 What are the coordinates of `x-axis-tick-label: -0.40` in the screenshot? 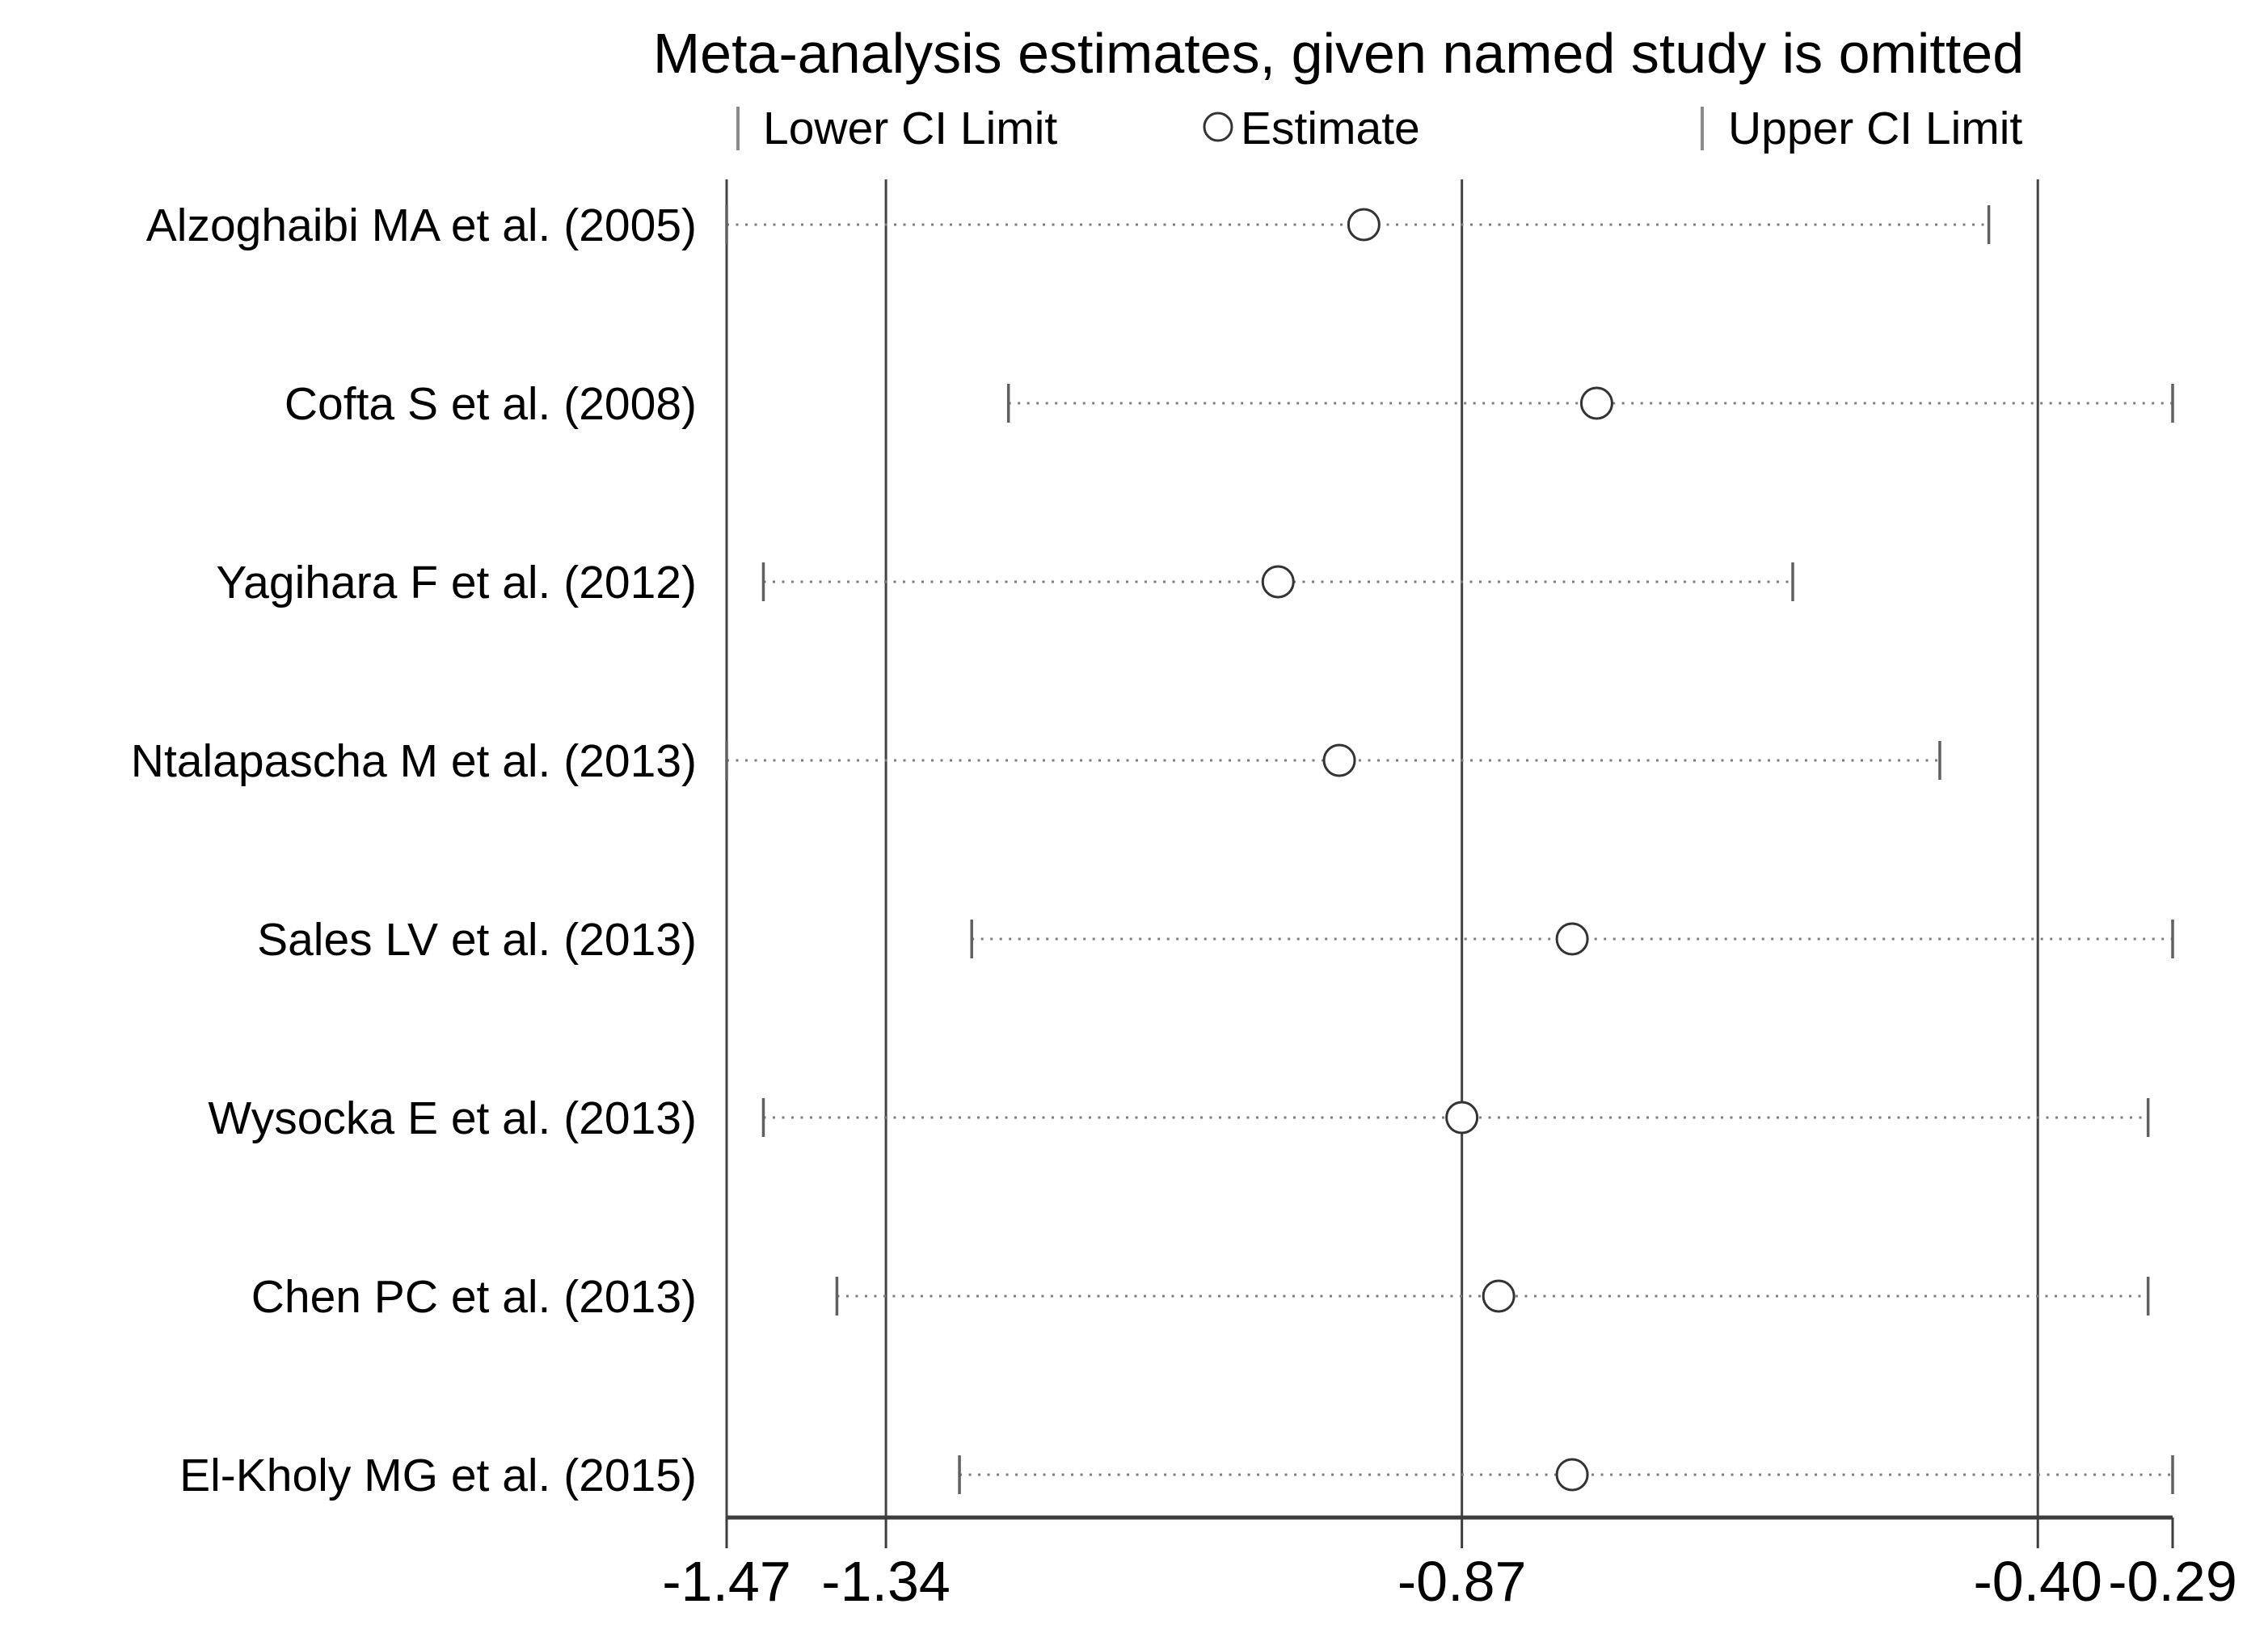 It's located at (2037, 1581).